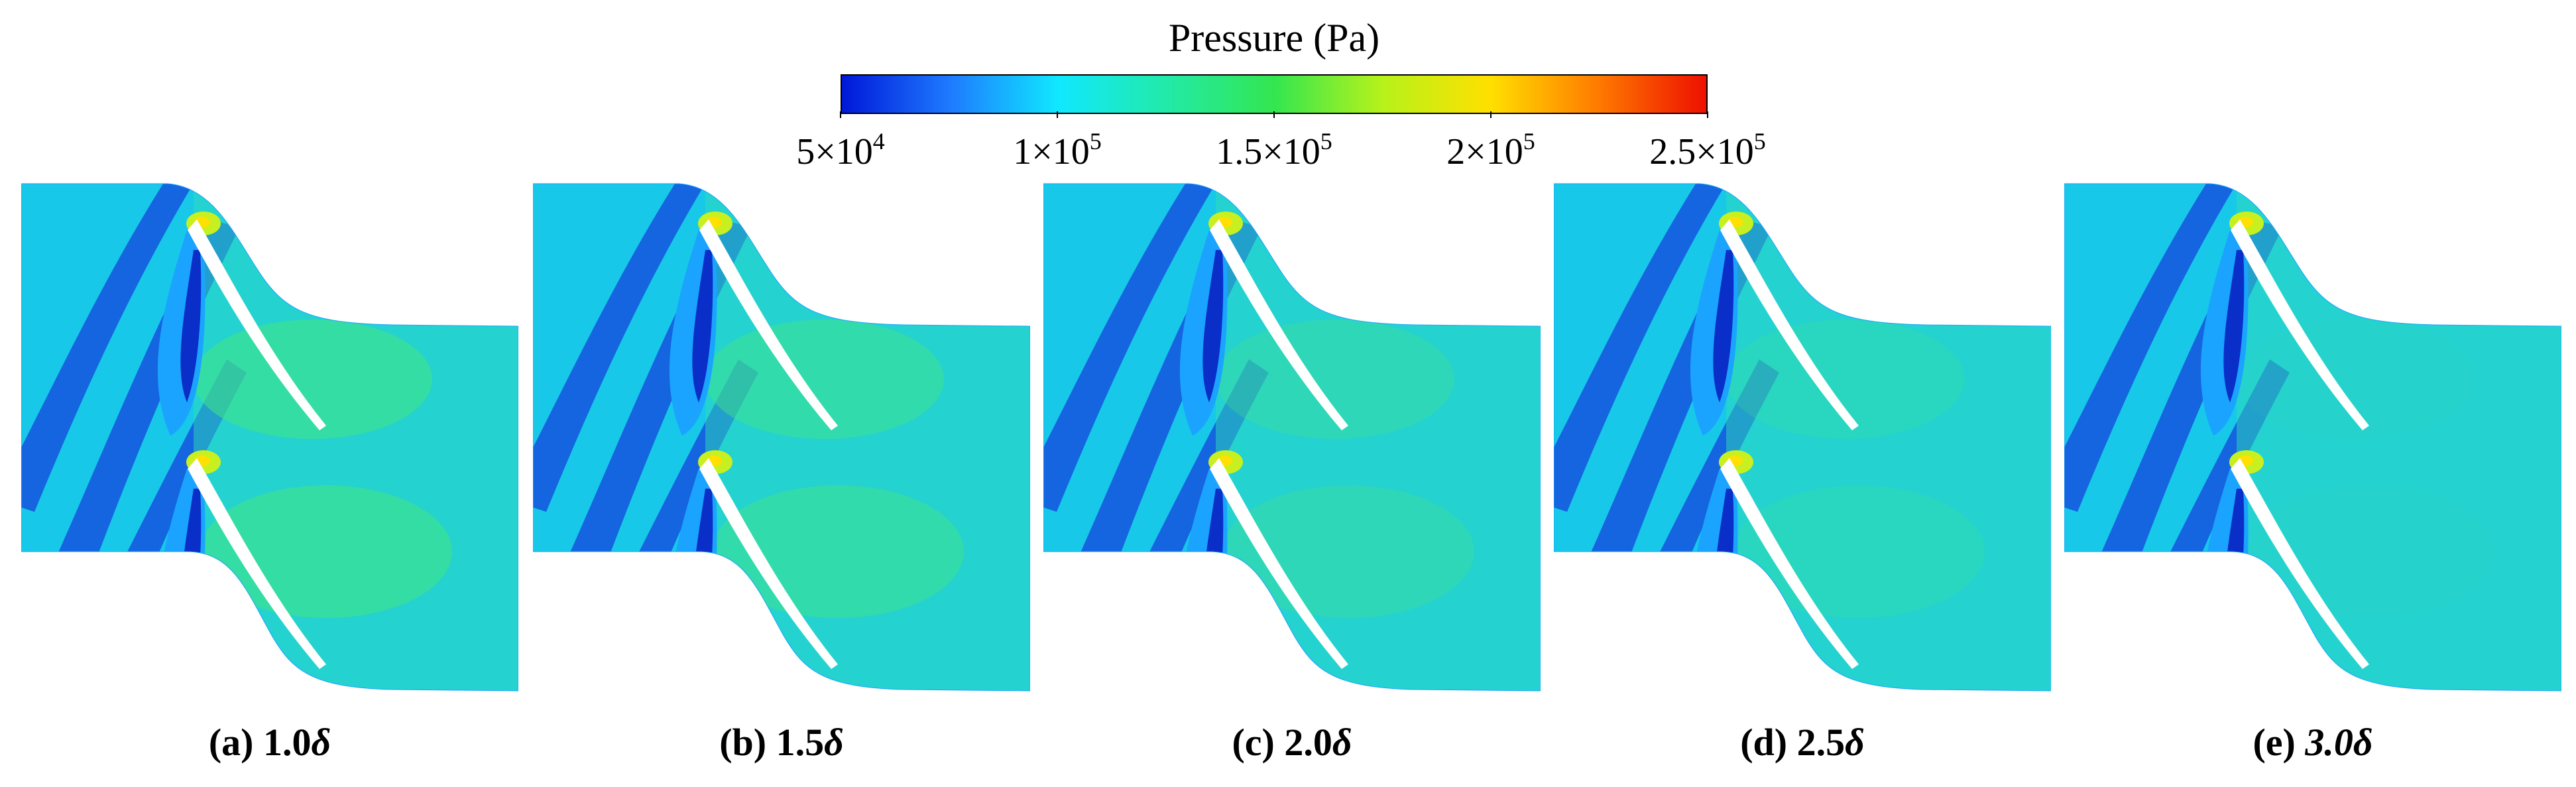 The width and height of the screenshot is (2576, 787). I want to click on contour-panel-e, so click(2312, 438).